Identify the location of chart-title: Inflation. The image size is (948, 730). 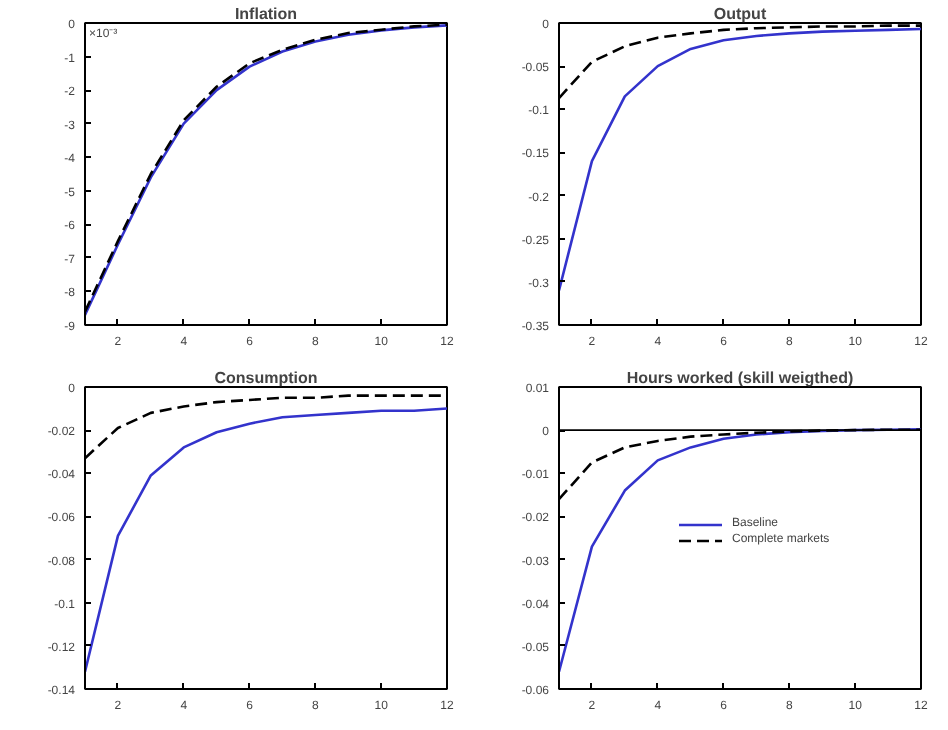
(266, 14).